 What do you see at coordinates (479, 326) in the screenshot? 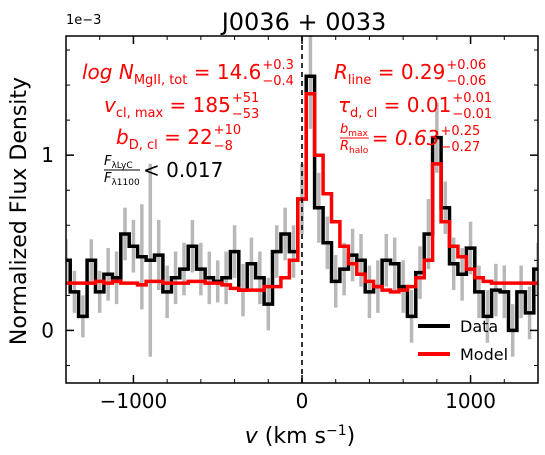
I see `legend-label: Data` at bounding box center [479, 326].